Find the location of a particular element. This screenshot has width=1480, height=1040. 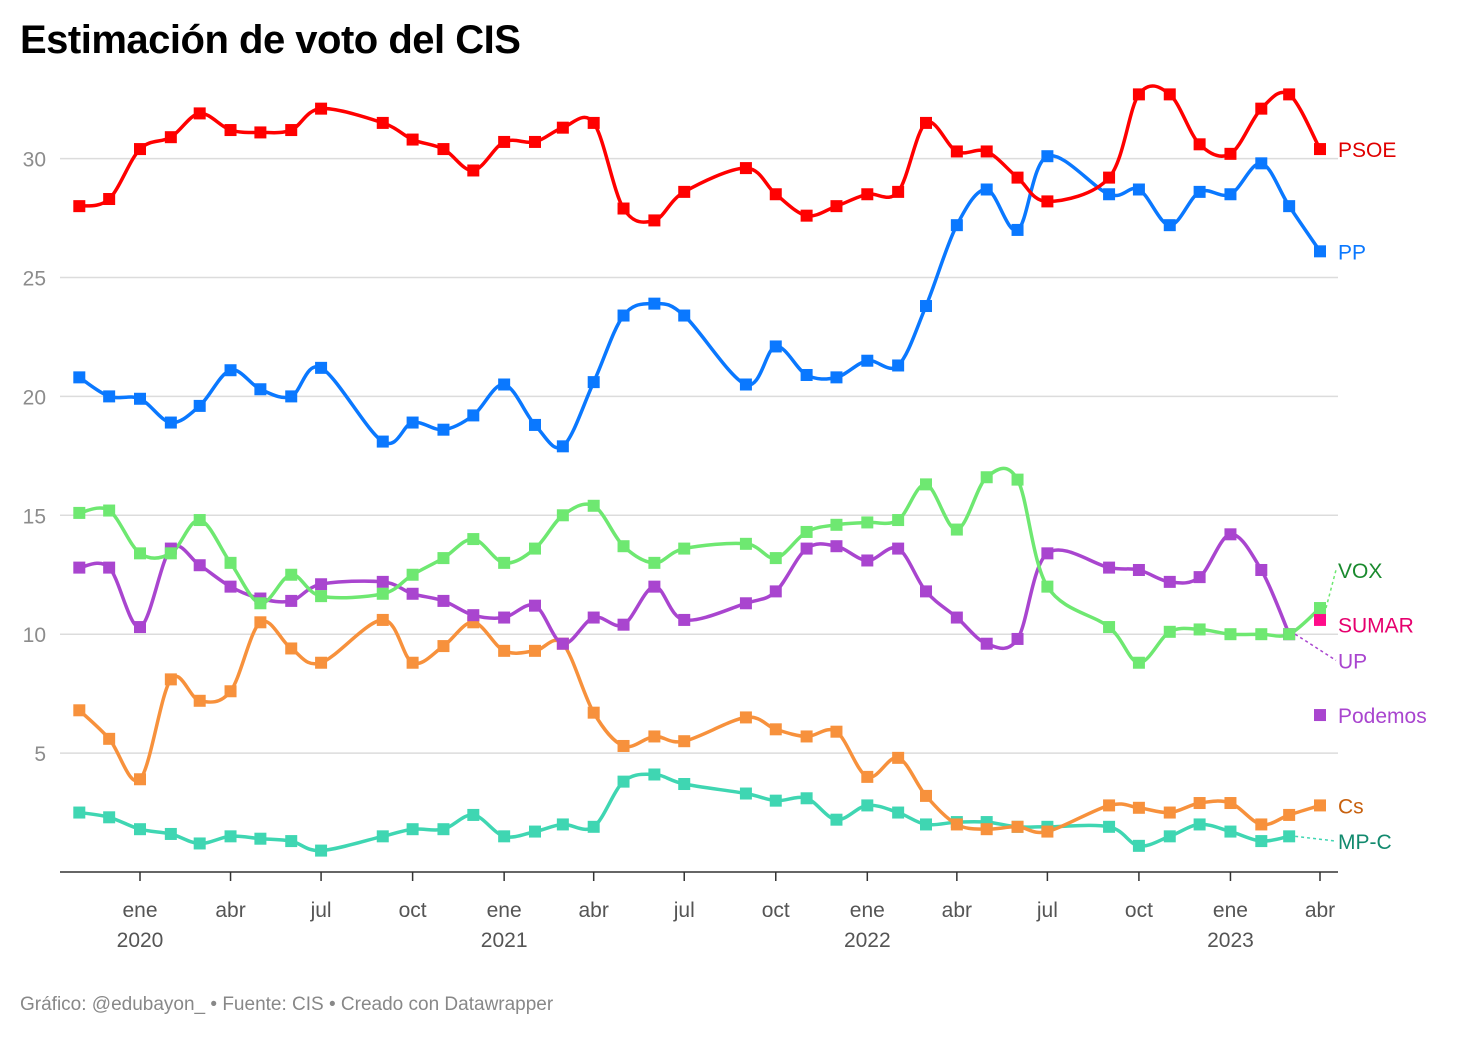

x-tick-year-2020: 2020 is located at coordinates (140, 940).